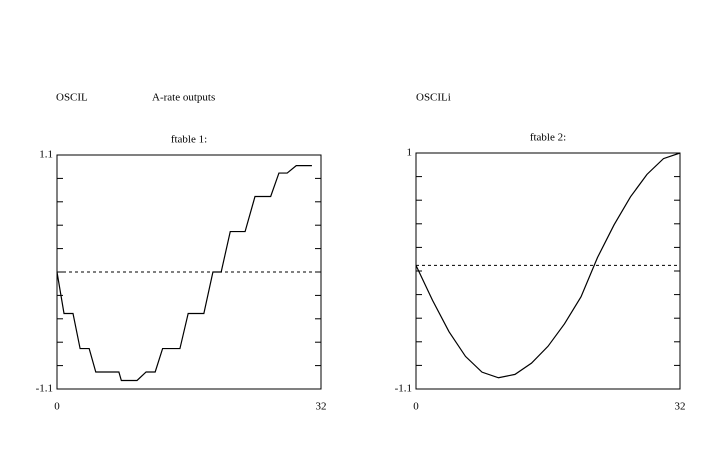 This screenshot has height=466, width=720. Describe the element at coordinates (72, 98) in the screenshot. I see `annotation: OSCIL` at that location.